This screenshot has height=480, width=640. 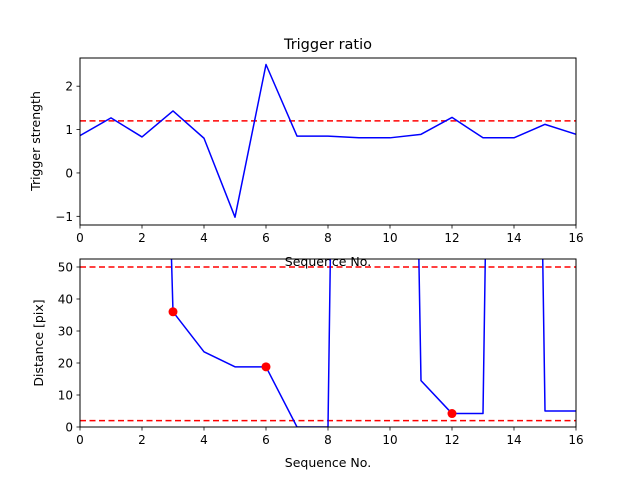 What do you see at coordinates (65, 332) in the screenshot?
I see `y-tick-label: 30` at bounding box center [65, 332].